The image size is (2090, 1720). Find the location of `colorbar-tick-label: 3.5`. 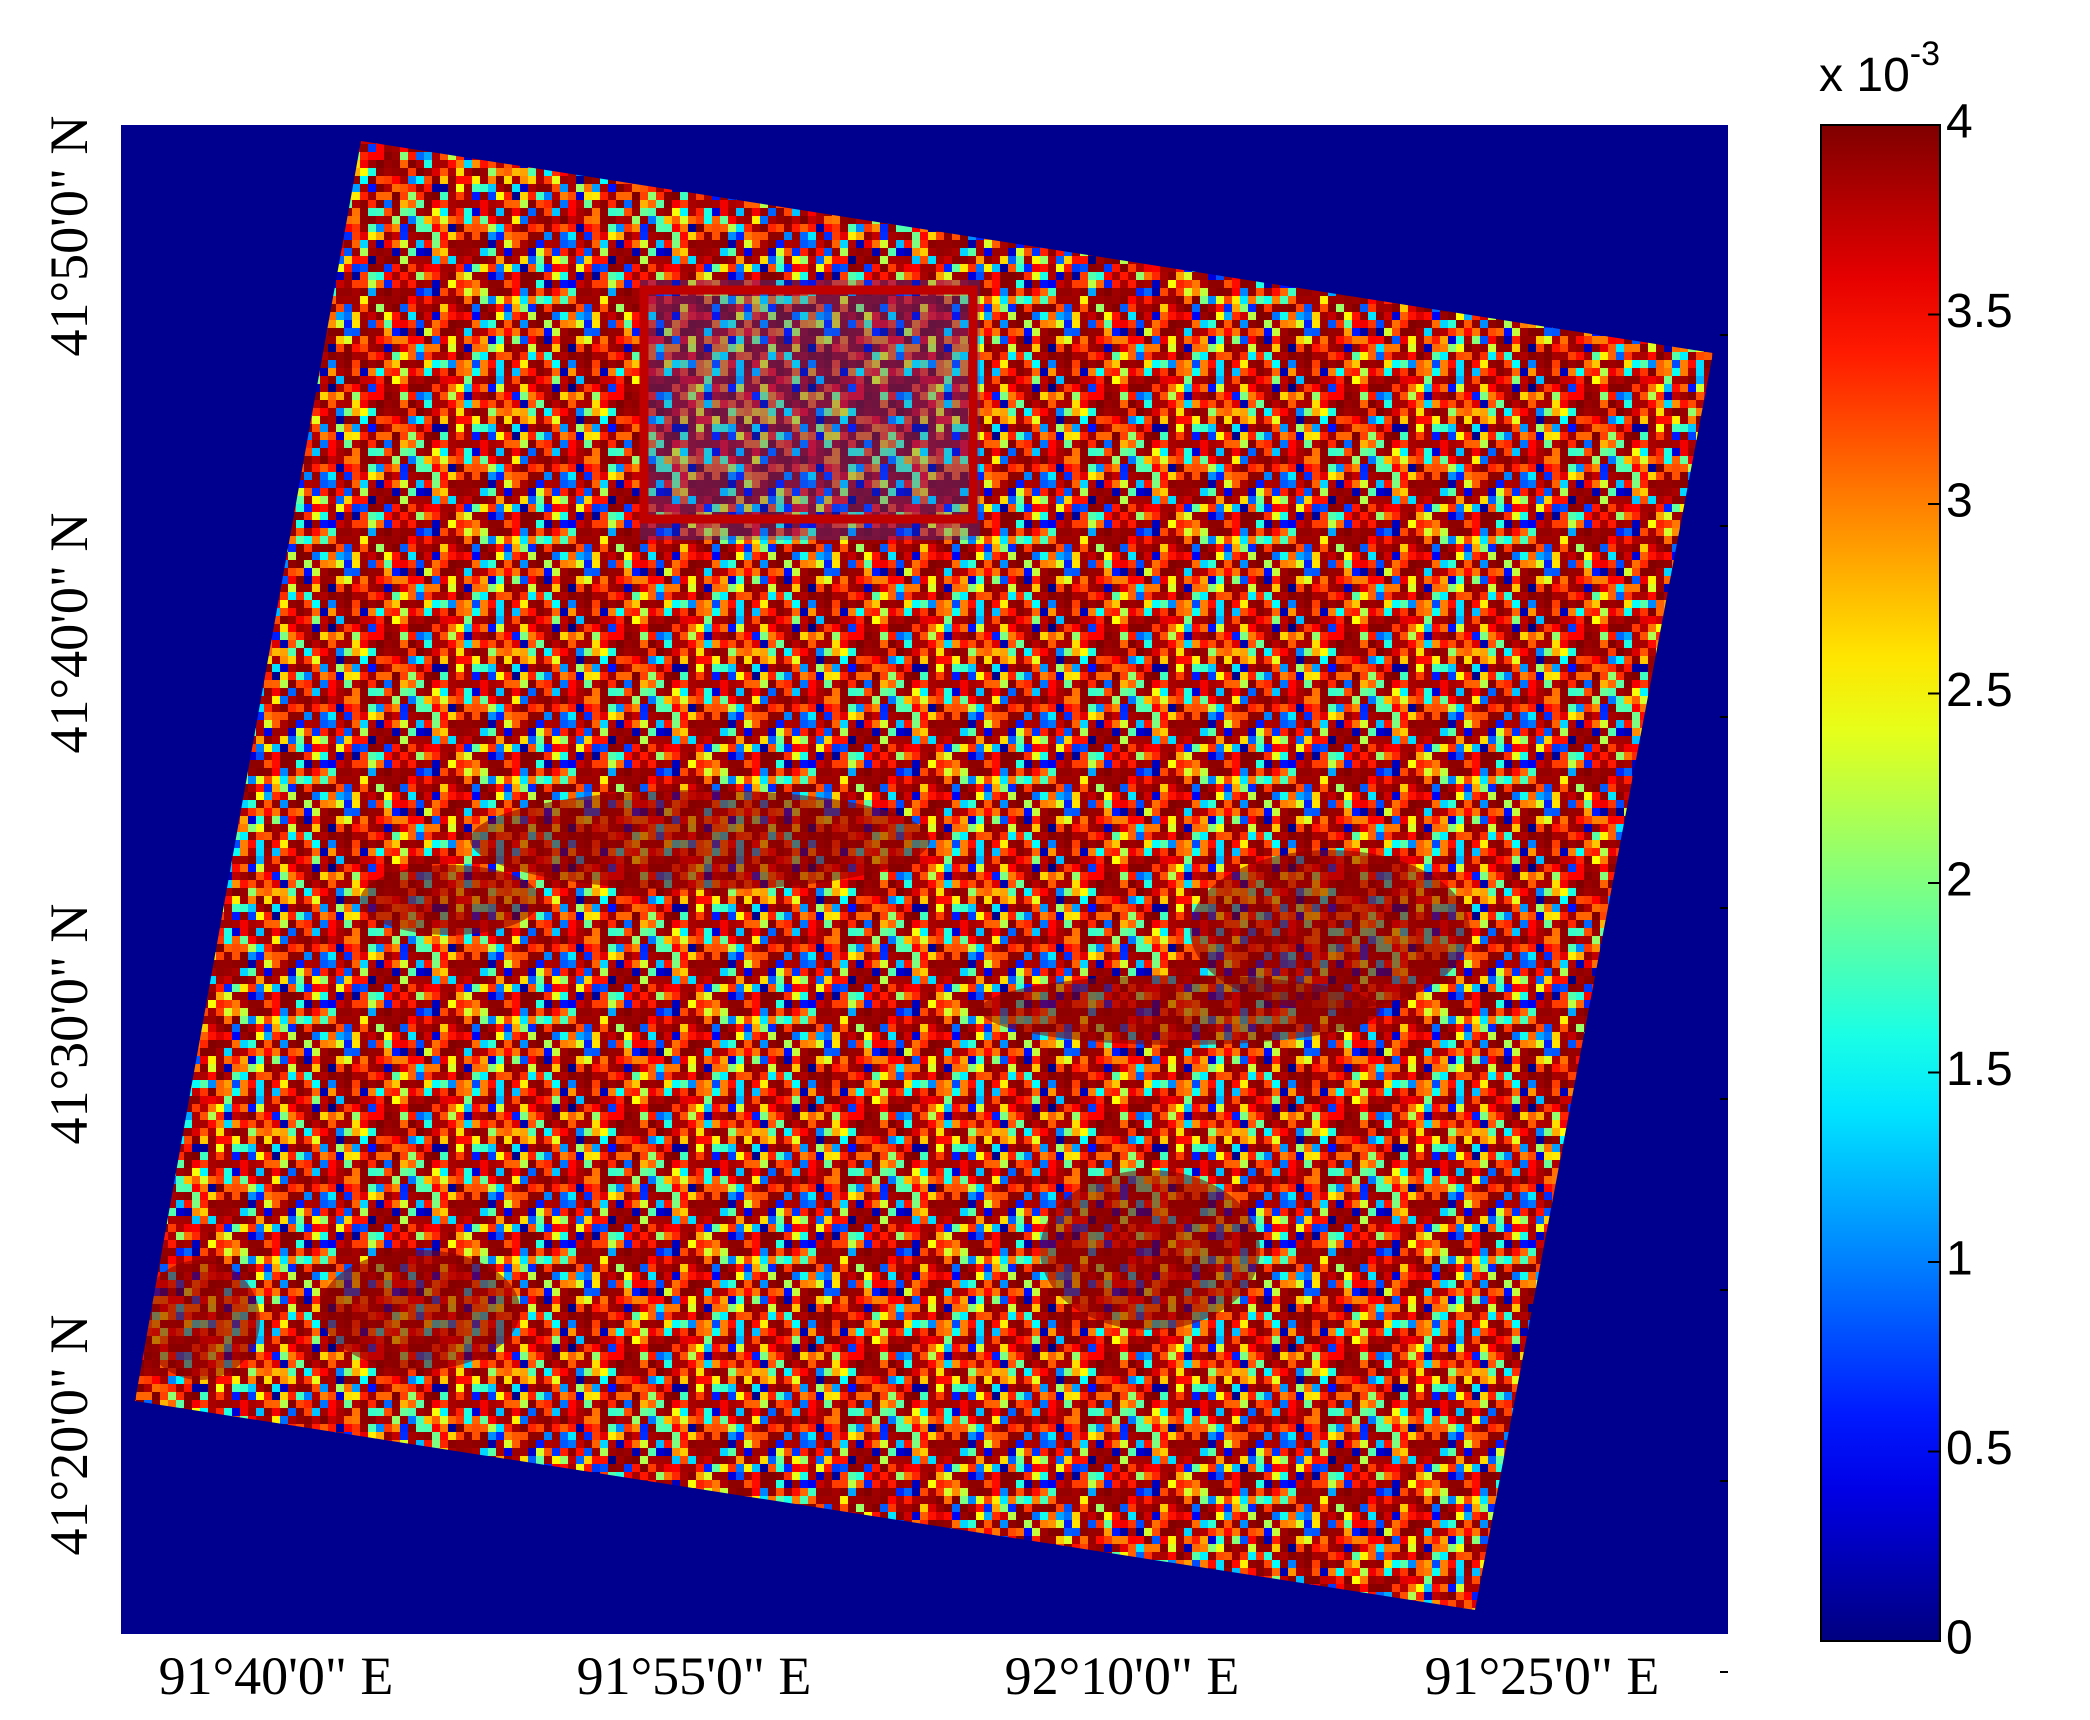

colorbar-tick-label: 3.5 is located at coordinates (1979, 311).